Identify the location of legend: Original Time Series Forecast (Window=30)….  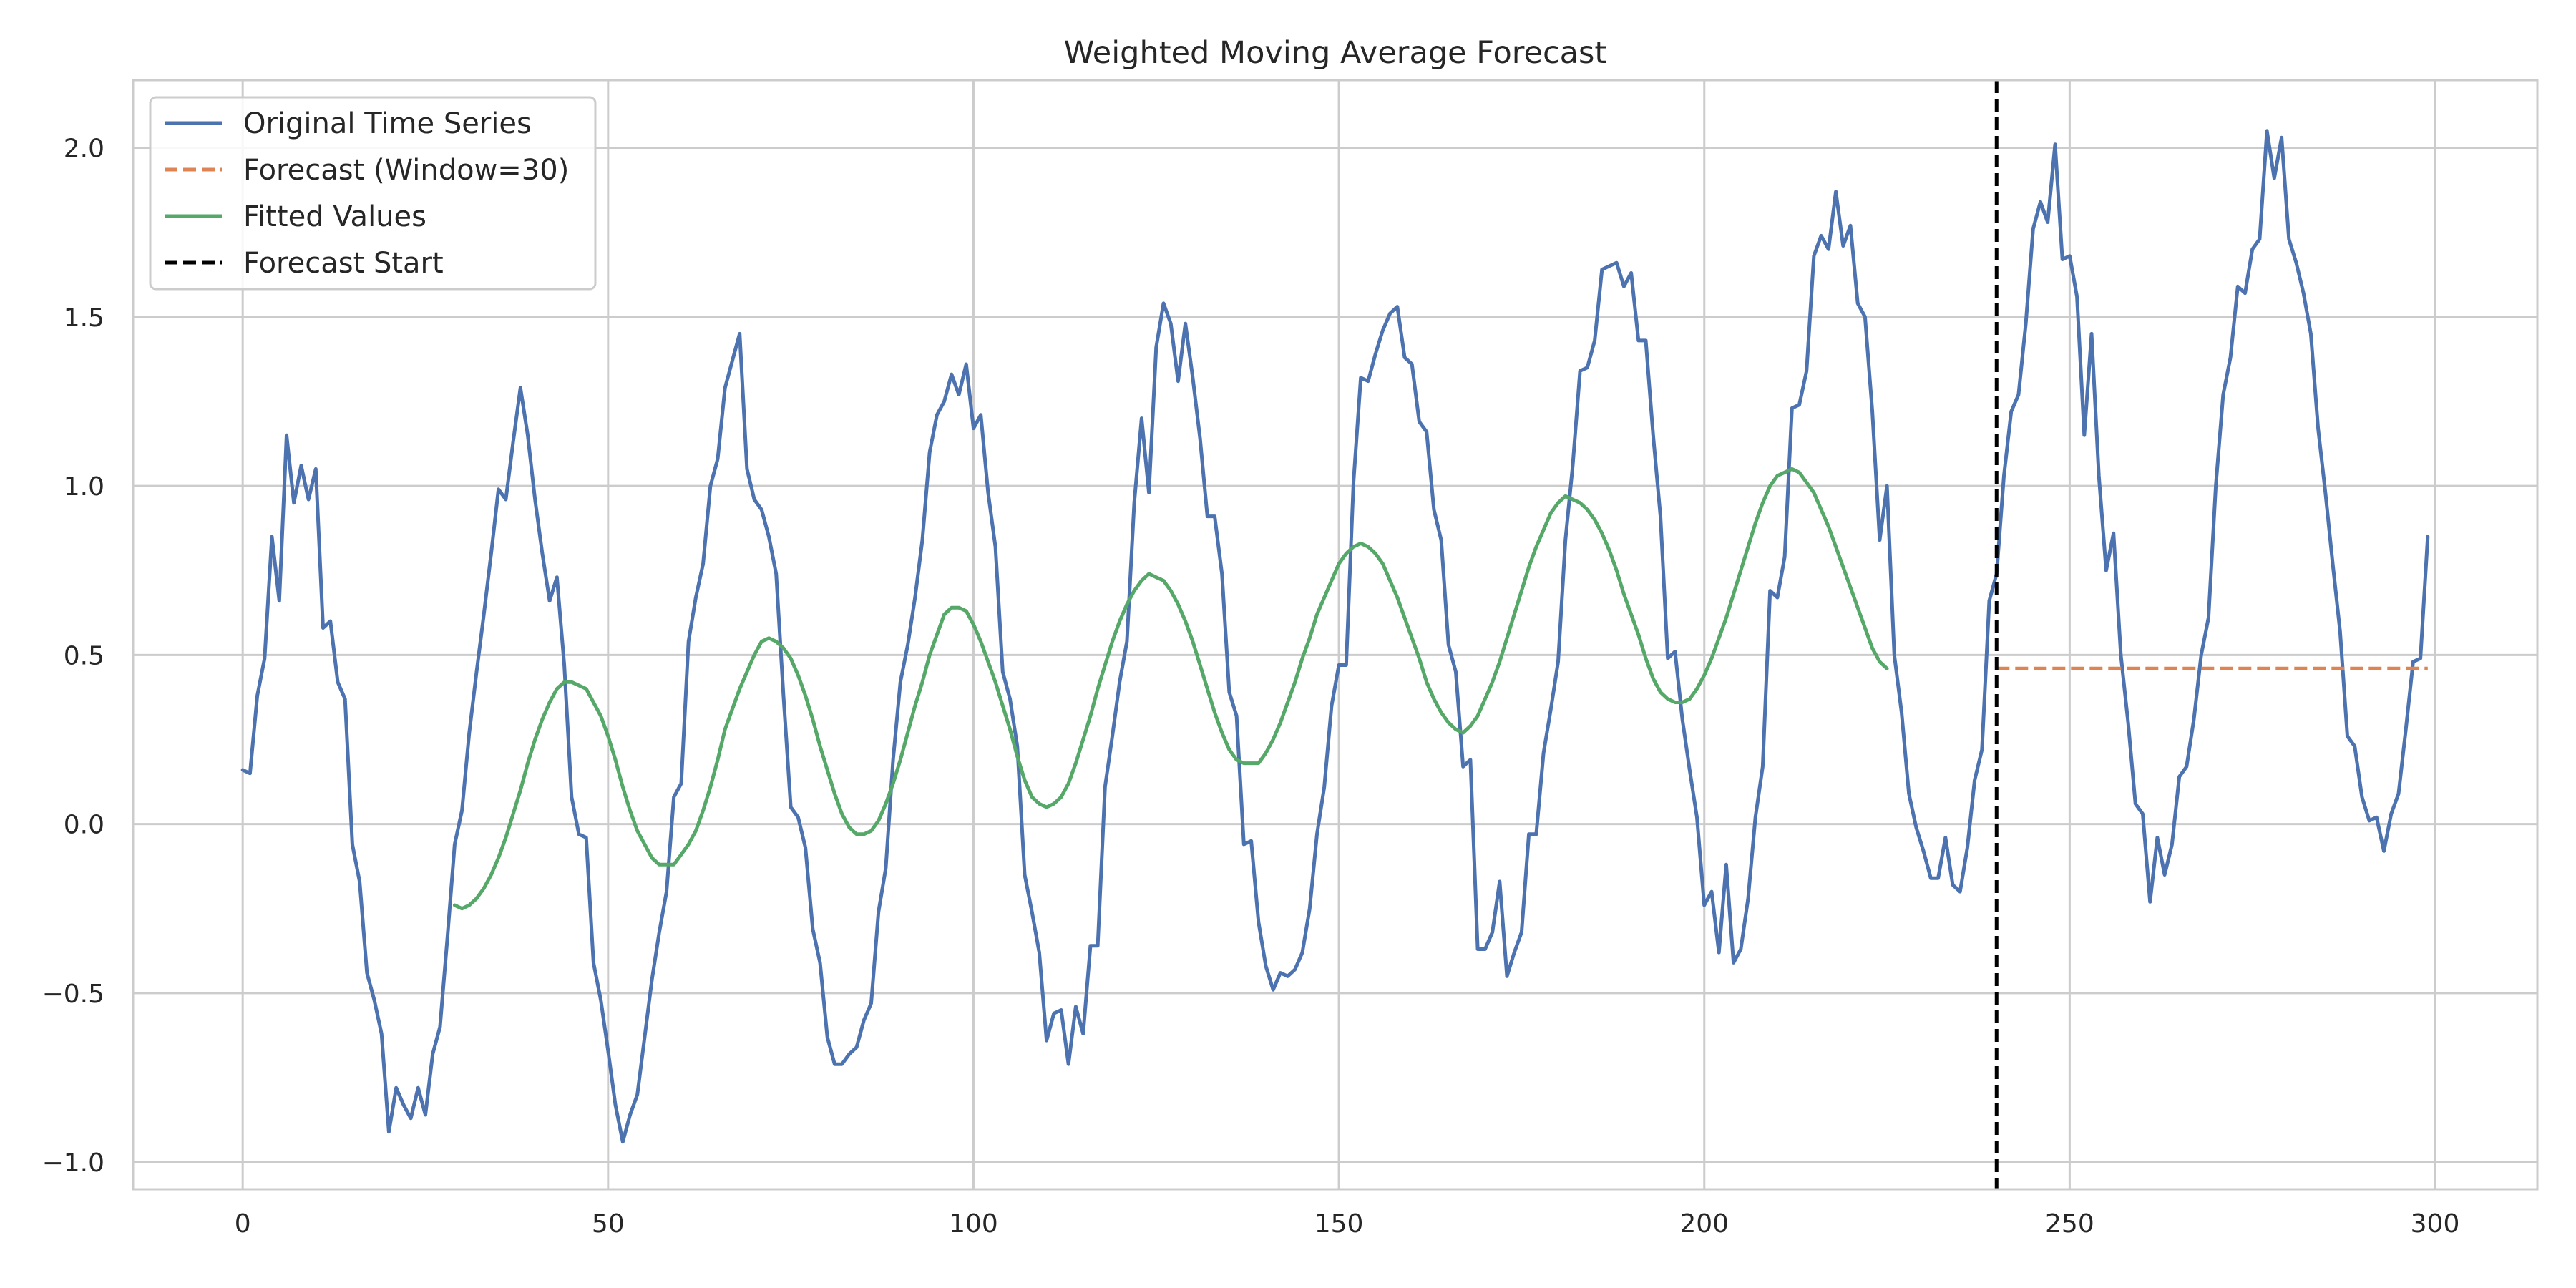
(373, 193).